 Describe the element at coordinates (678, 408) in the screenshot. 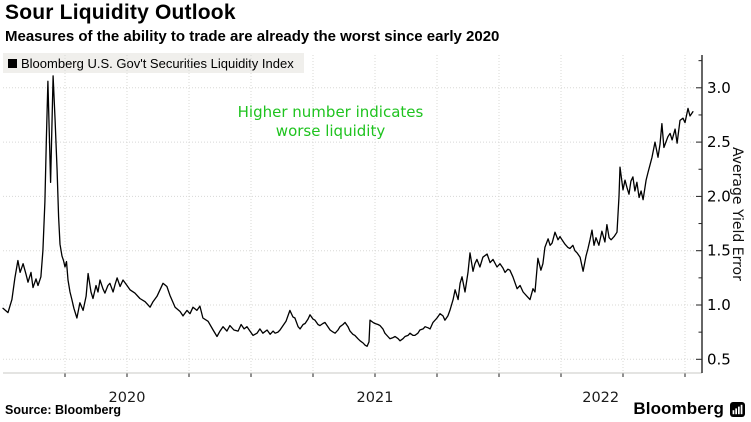

I see `bloomberg-logo-text: Bloomberg` at that location.